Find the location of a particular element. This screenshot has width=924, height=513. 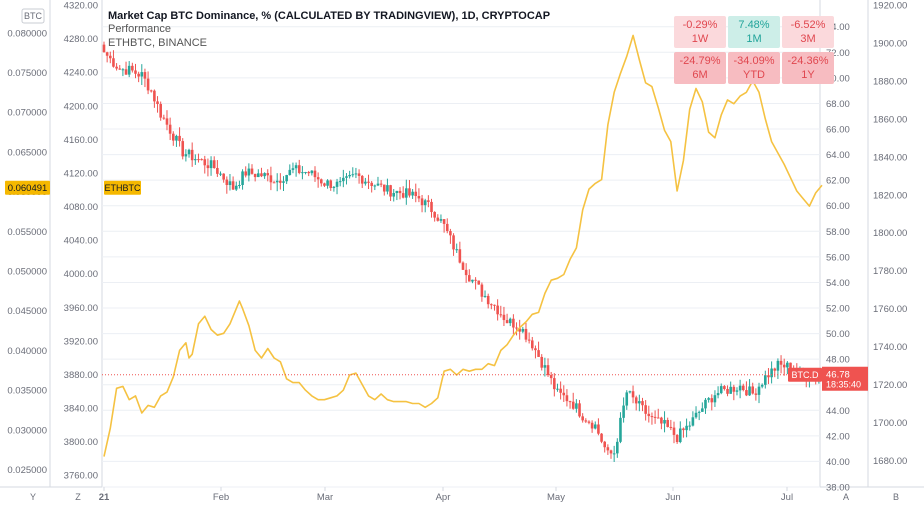

time-tick-label: Feb is located at coordinates (221, 497).